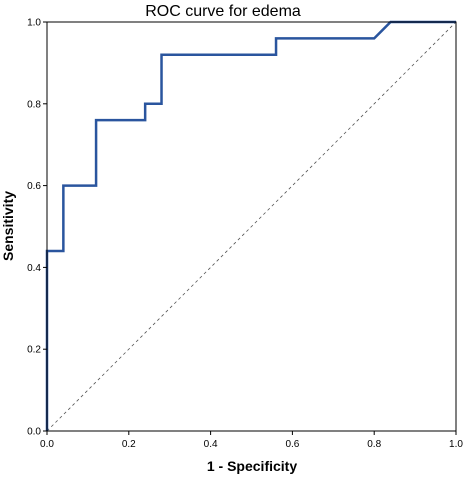 This screenshot has height=479, width=464. What do you see at coordinates (37, 228) in the screenshot?
I see `y-axis-ticks: 0.0 0.2 0.4 0.6 0.8 1.0` at bounding box center [37, 228].